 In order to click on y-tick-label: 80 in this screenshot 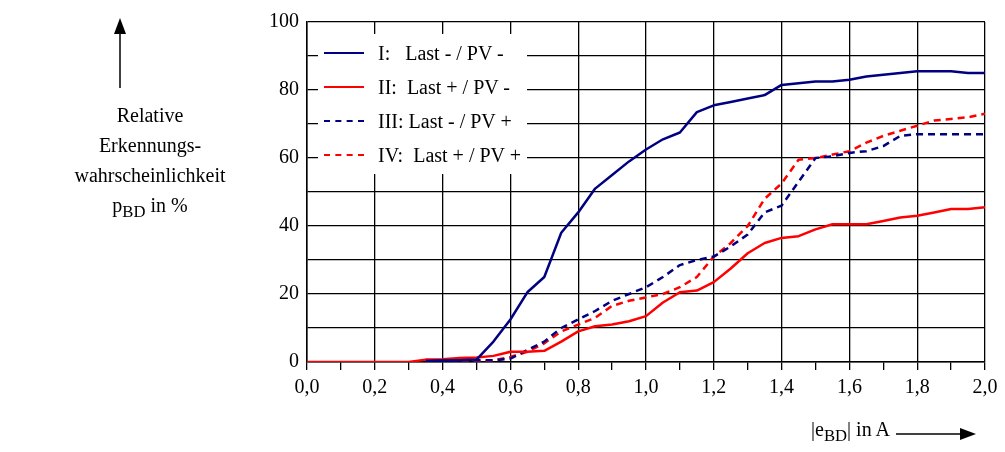, I will do `click(289, 88)`.